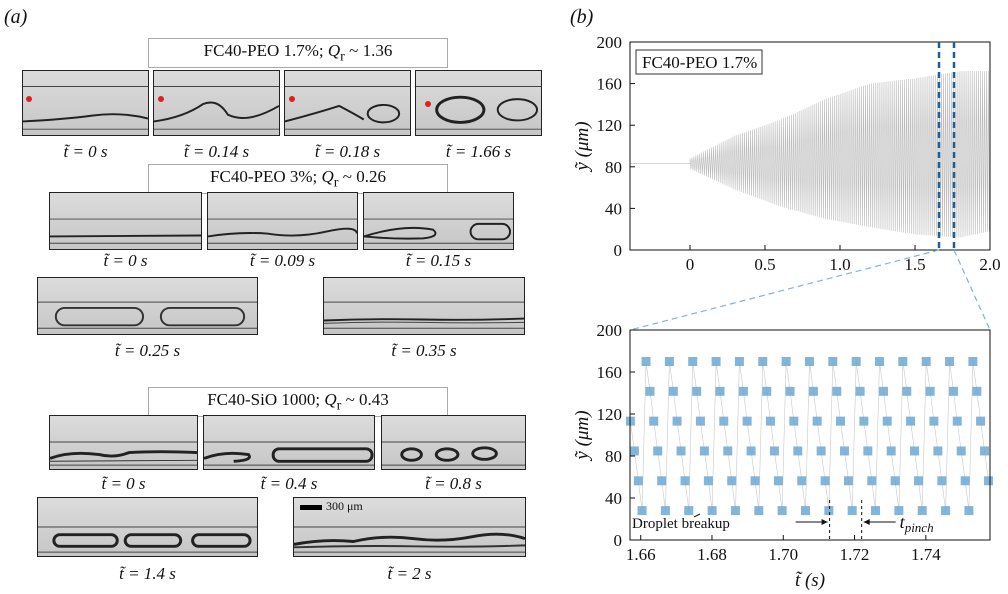 The height and width of the screenshot is (594, 1008). I want to click on top-xtick-label: 2.0, so click(989, 264).